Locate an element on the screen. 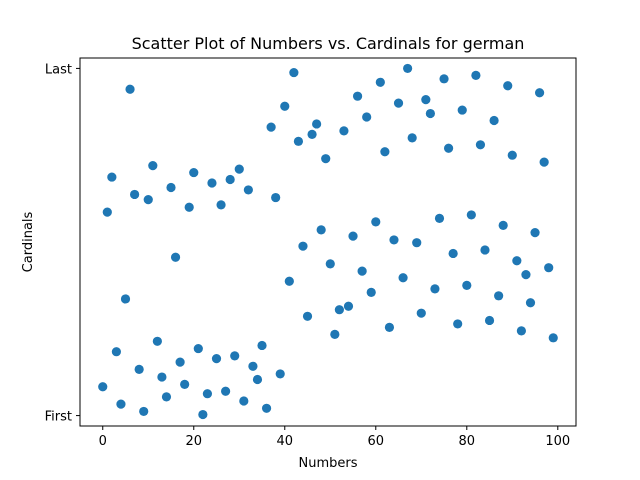 Image resolution: width=640 pixels, height=480 pixels. x-tick-label: 0 is located at coordinates (103, 441).